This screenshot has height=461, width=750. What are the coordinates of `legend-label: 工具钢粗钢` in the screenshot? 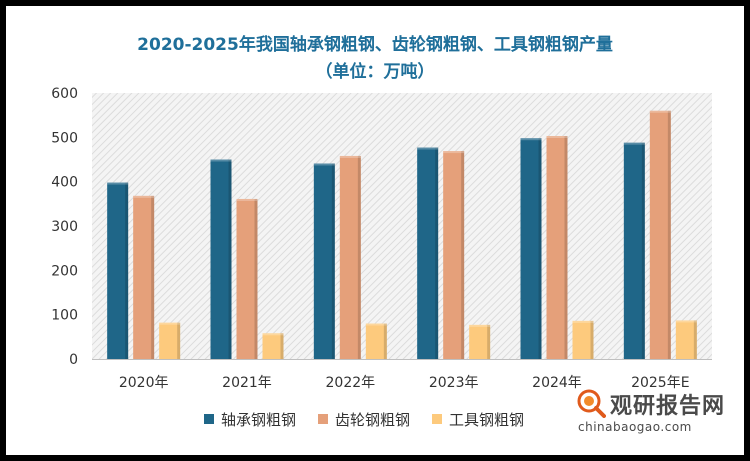 It's located at (487, 419).